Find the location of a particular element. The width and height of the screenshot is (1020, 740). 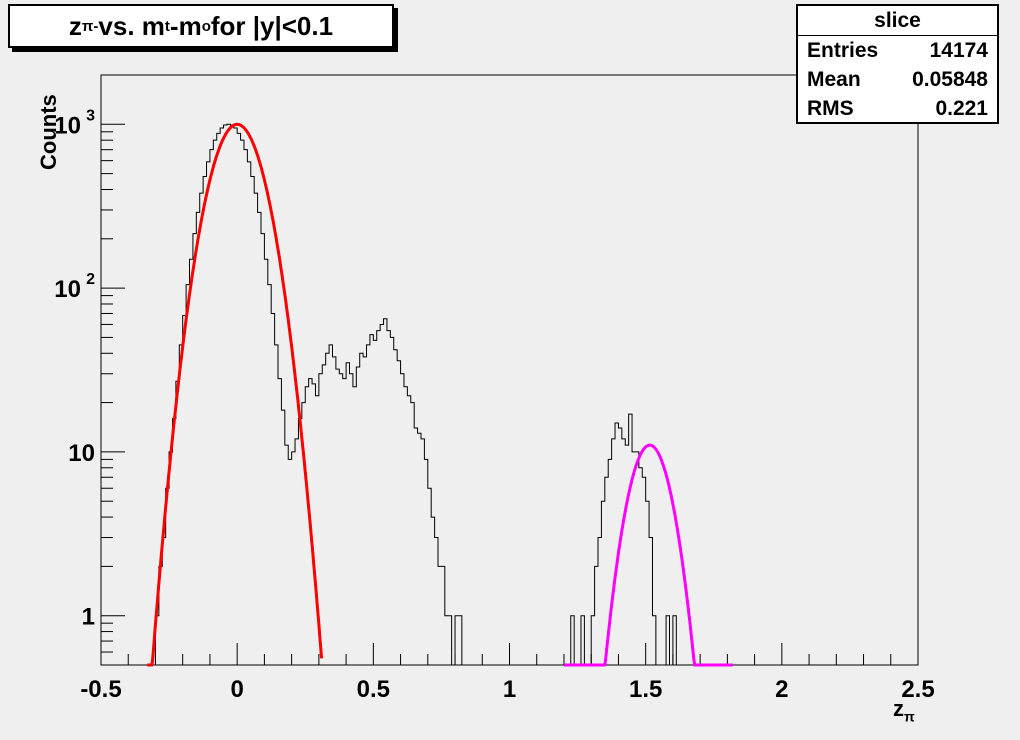

x-tick-label: 2 is located at coordinates (781, 689).